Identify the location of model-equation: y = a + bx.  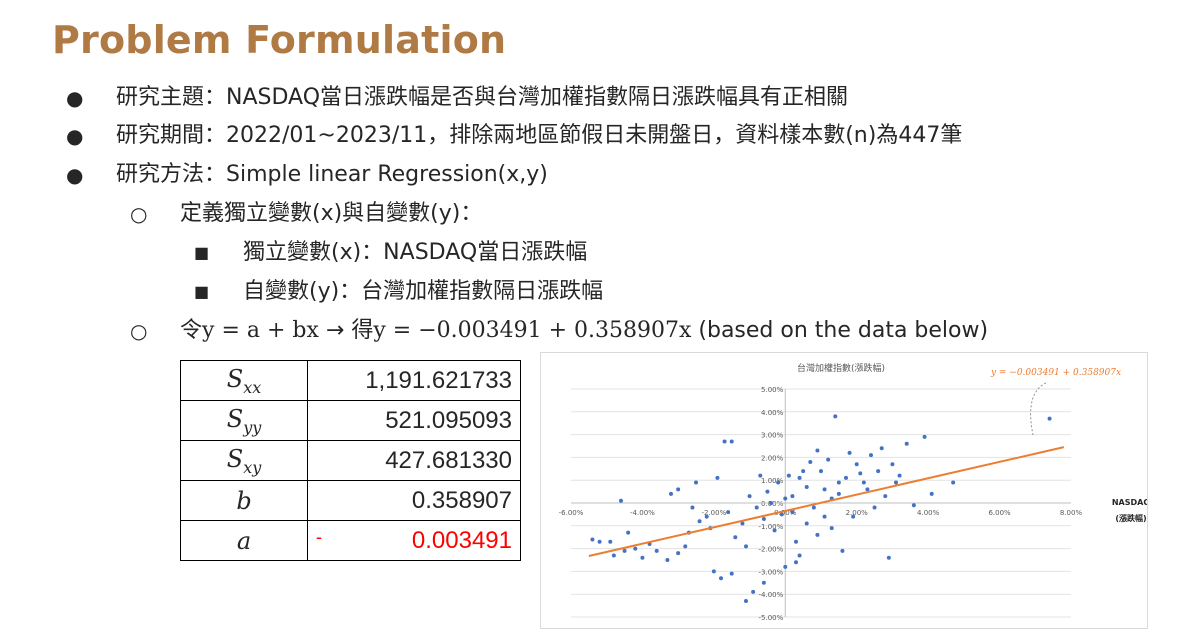
(260, 330).